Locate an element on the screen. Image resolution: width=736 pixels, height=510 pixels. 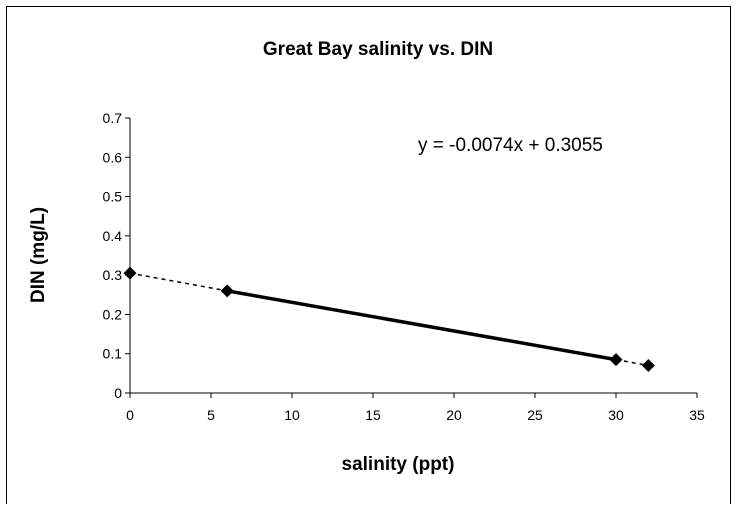
solid-segment is located at coordinates (421, 325).